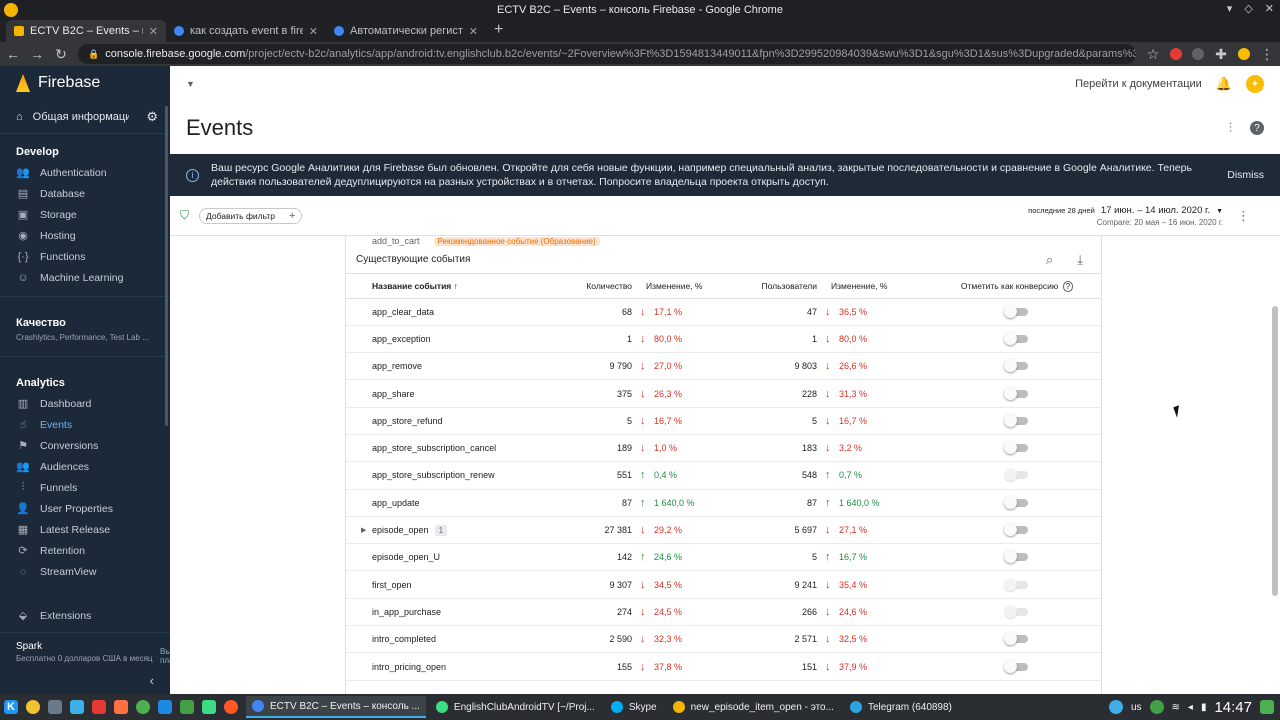 This screenshot has width=1280, height=720. What do you see at coordinates (723, 503) in the screenshot?
I see `table-row: app_update 87 ↑ 1 640,0 % 87 ↑ 1 640,0 %` at bounding box center [723, 503].